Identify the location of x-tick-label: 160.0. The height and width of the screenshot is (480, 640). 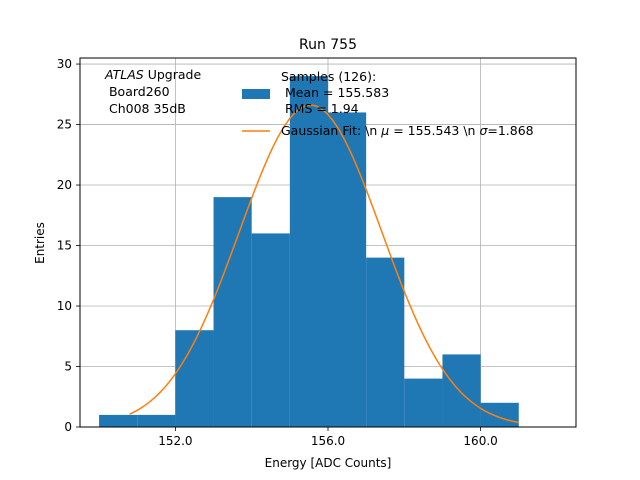
(480, 441).